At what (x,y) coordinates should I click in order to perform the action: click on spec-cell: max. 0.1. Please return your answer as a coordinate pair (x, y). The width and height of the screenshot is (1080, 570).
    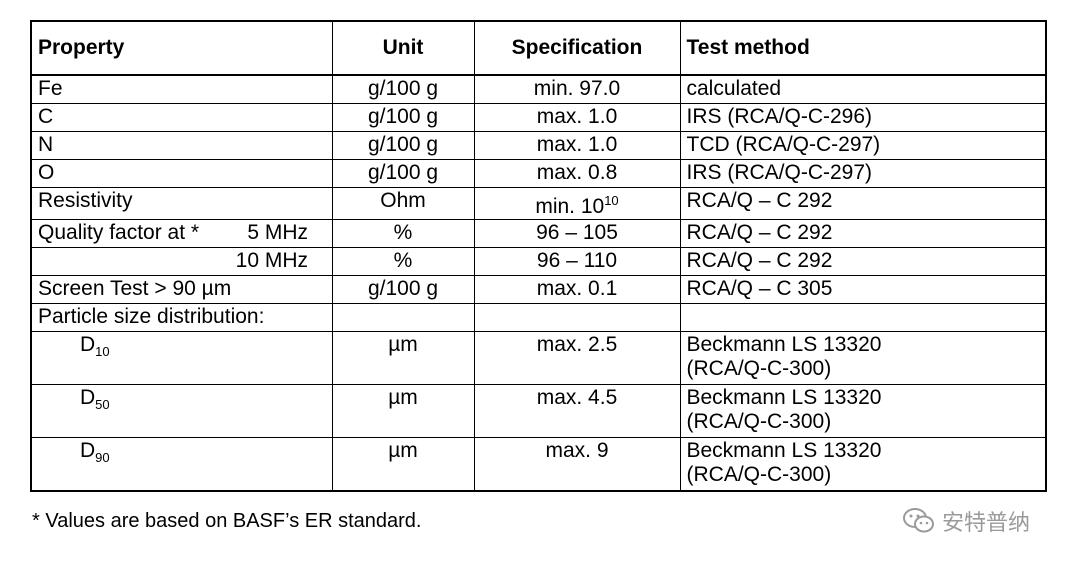
    Looking at the image, I should click on (577, 289).